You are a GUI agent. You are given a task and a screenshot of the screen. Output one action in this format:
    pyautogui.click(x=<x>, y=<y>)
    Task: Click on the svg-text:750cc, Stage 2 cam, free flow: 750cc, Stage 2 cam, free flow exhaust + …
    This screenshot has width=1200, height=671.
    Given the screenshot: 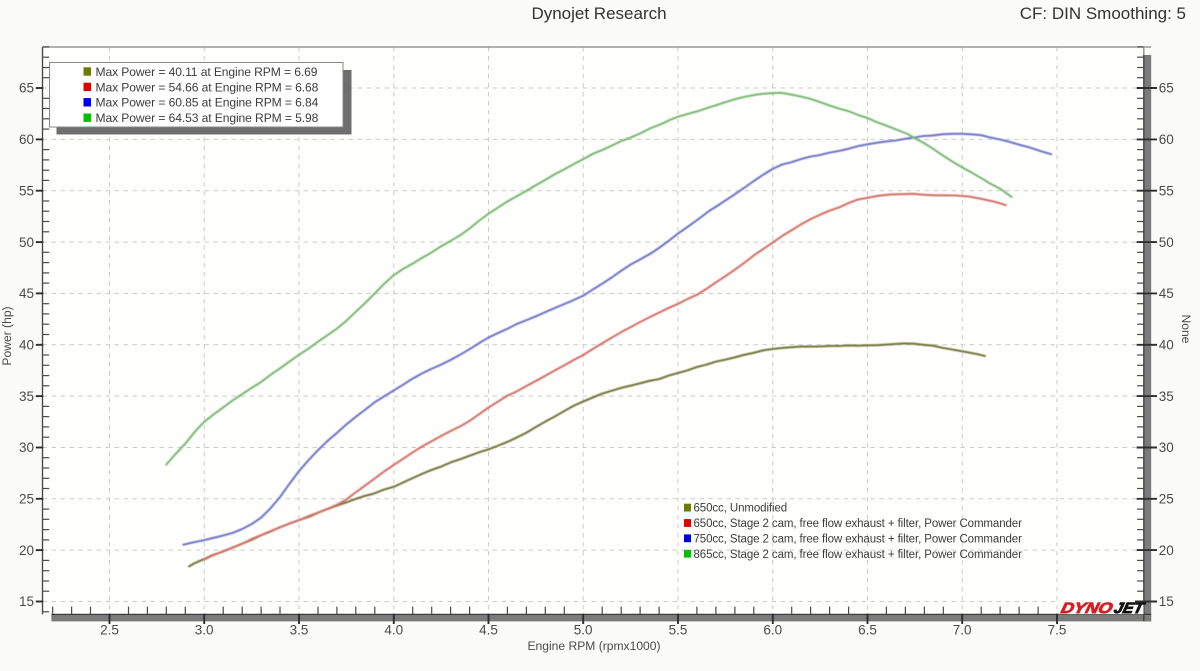 What is the action you would take?
    pyautogui.click(x=858, y=539)
    